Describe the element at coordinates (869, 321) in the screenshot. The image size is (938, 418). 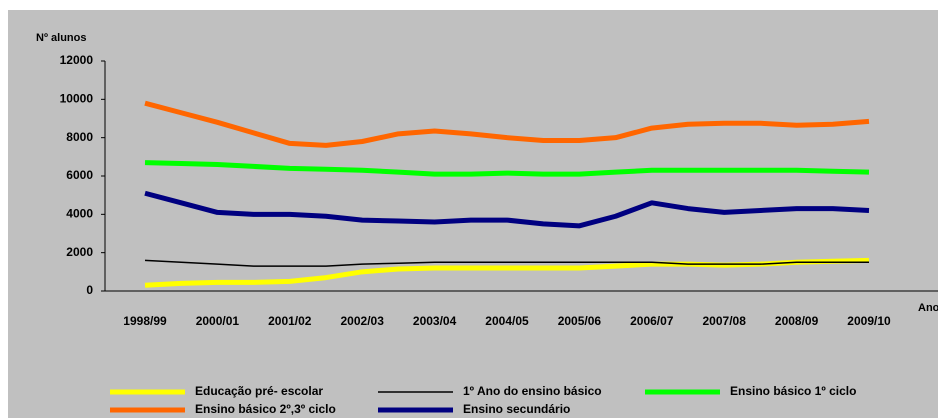
I see `x-tick-label: 2009/10` at that location.